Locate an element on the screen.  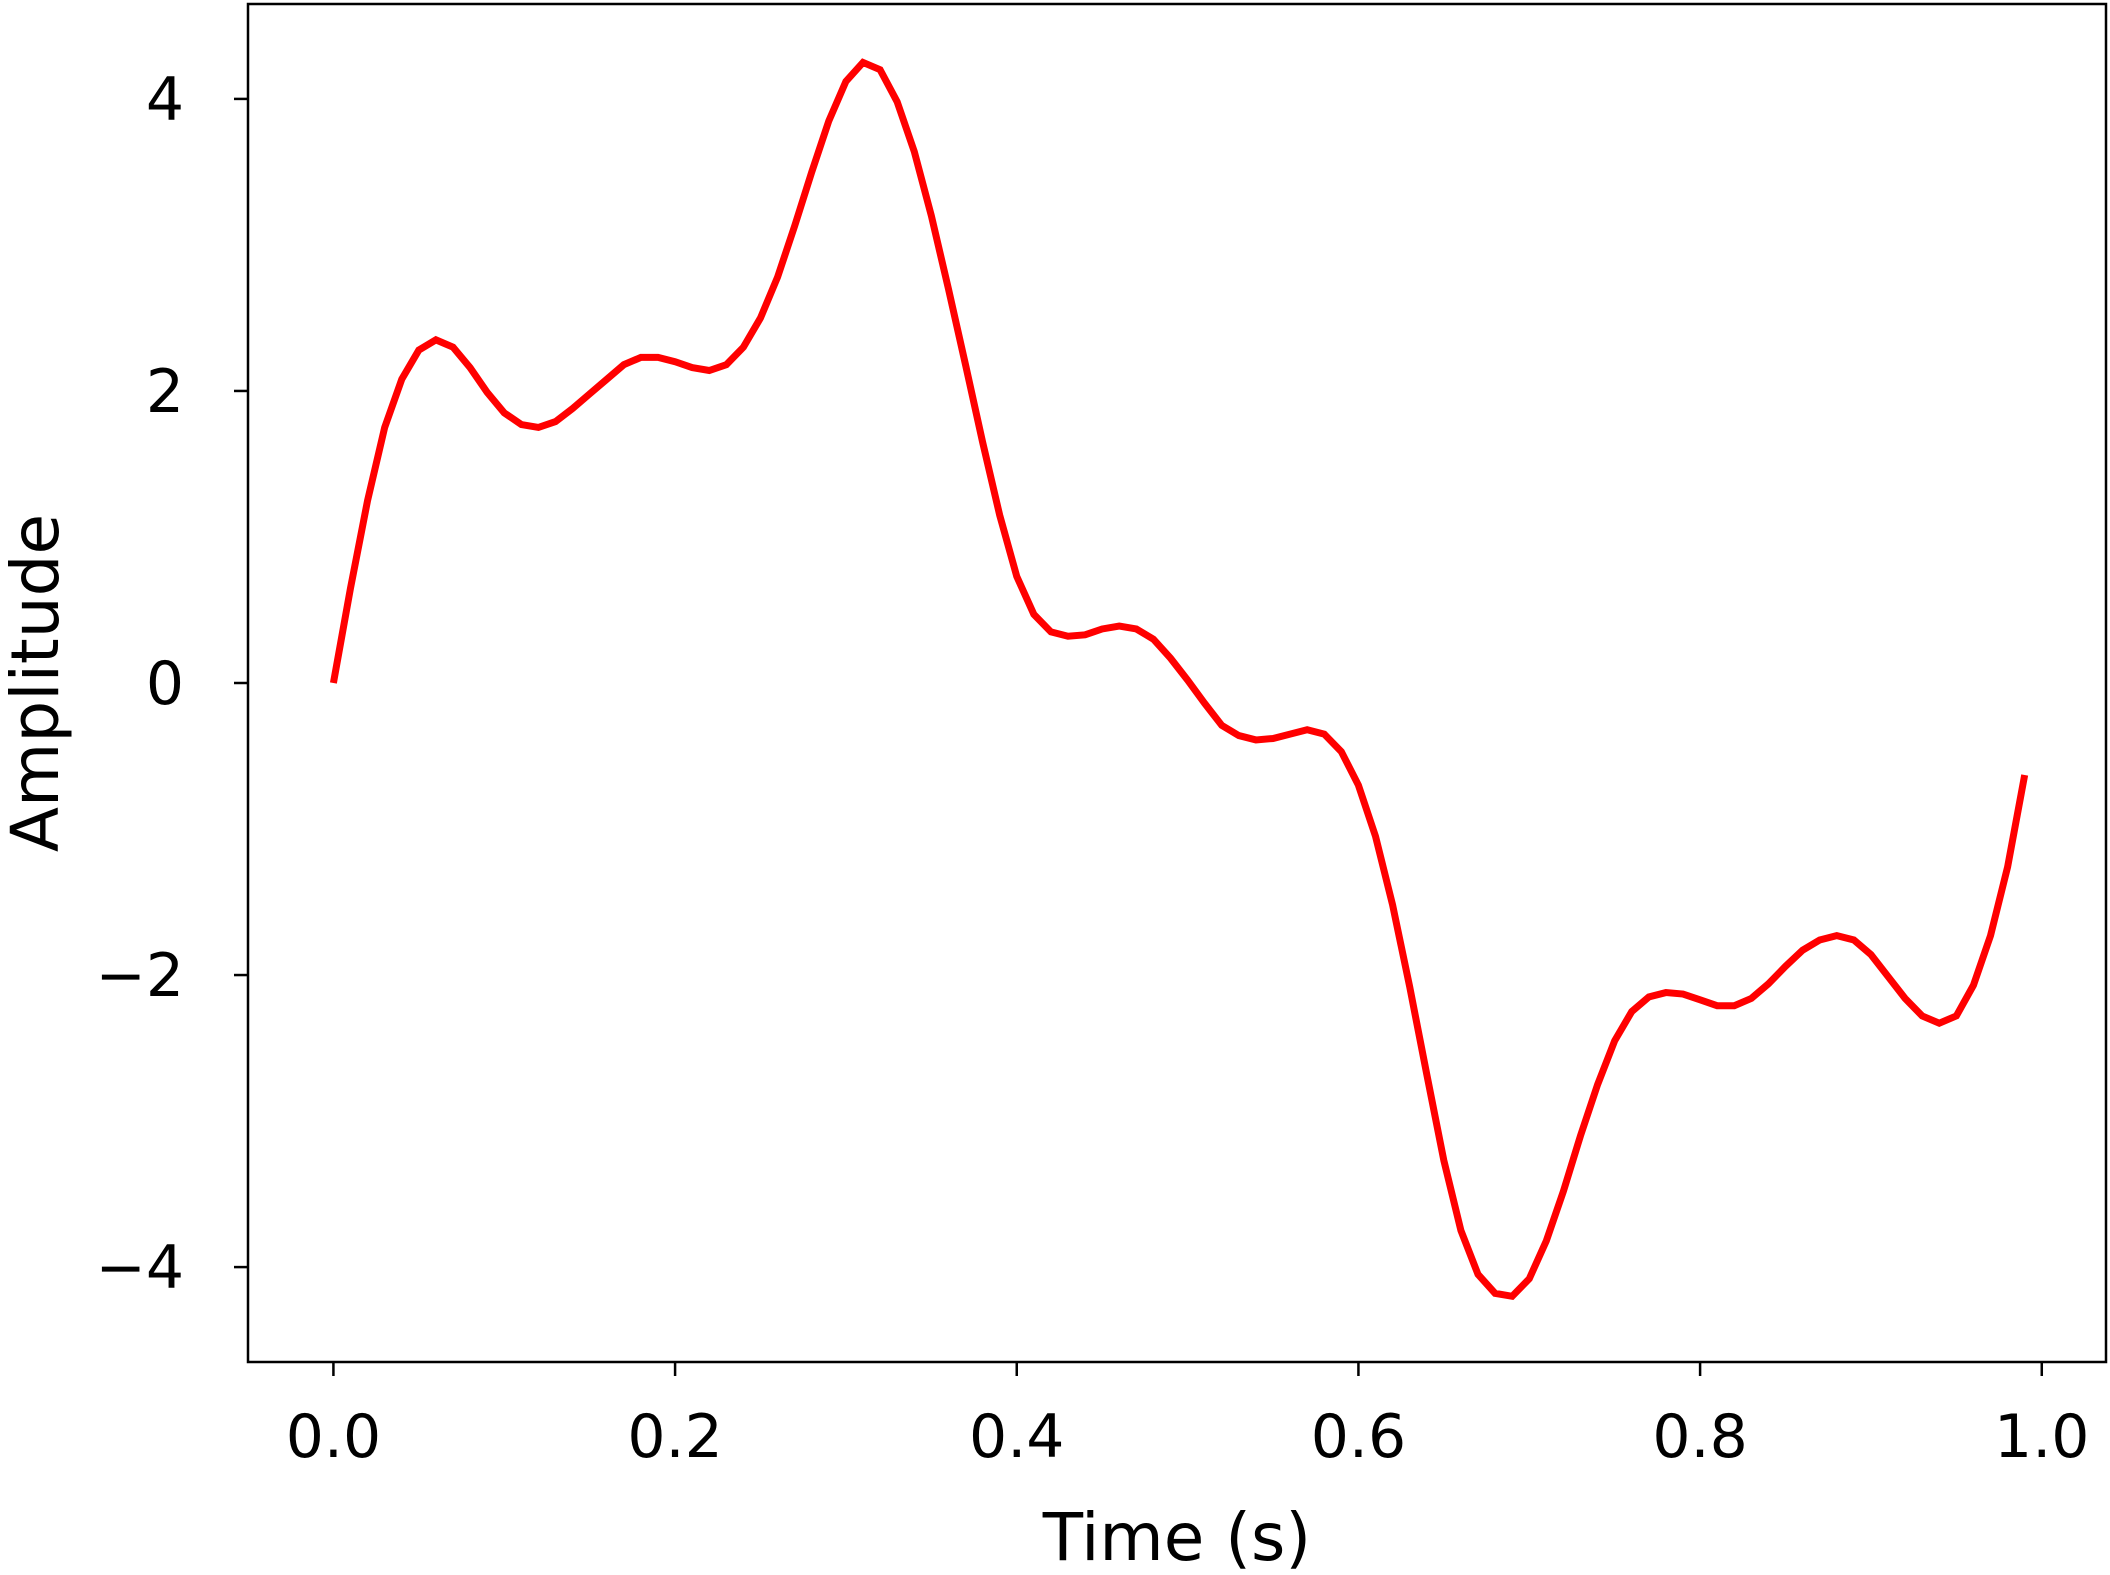
x-axis-label: Time (s) is located at coordinates (1176, 1537).